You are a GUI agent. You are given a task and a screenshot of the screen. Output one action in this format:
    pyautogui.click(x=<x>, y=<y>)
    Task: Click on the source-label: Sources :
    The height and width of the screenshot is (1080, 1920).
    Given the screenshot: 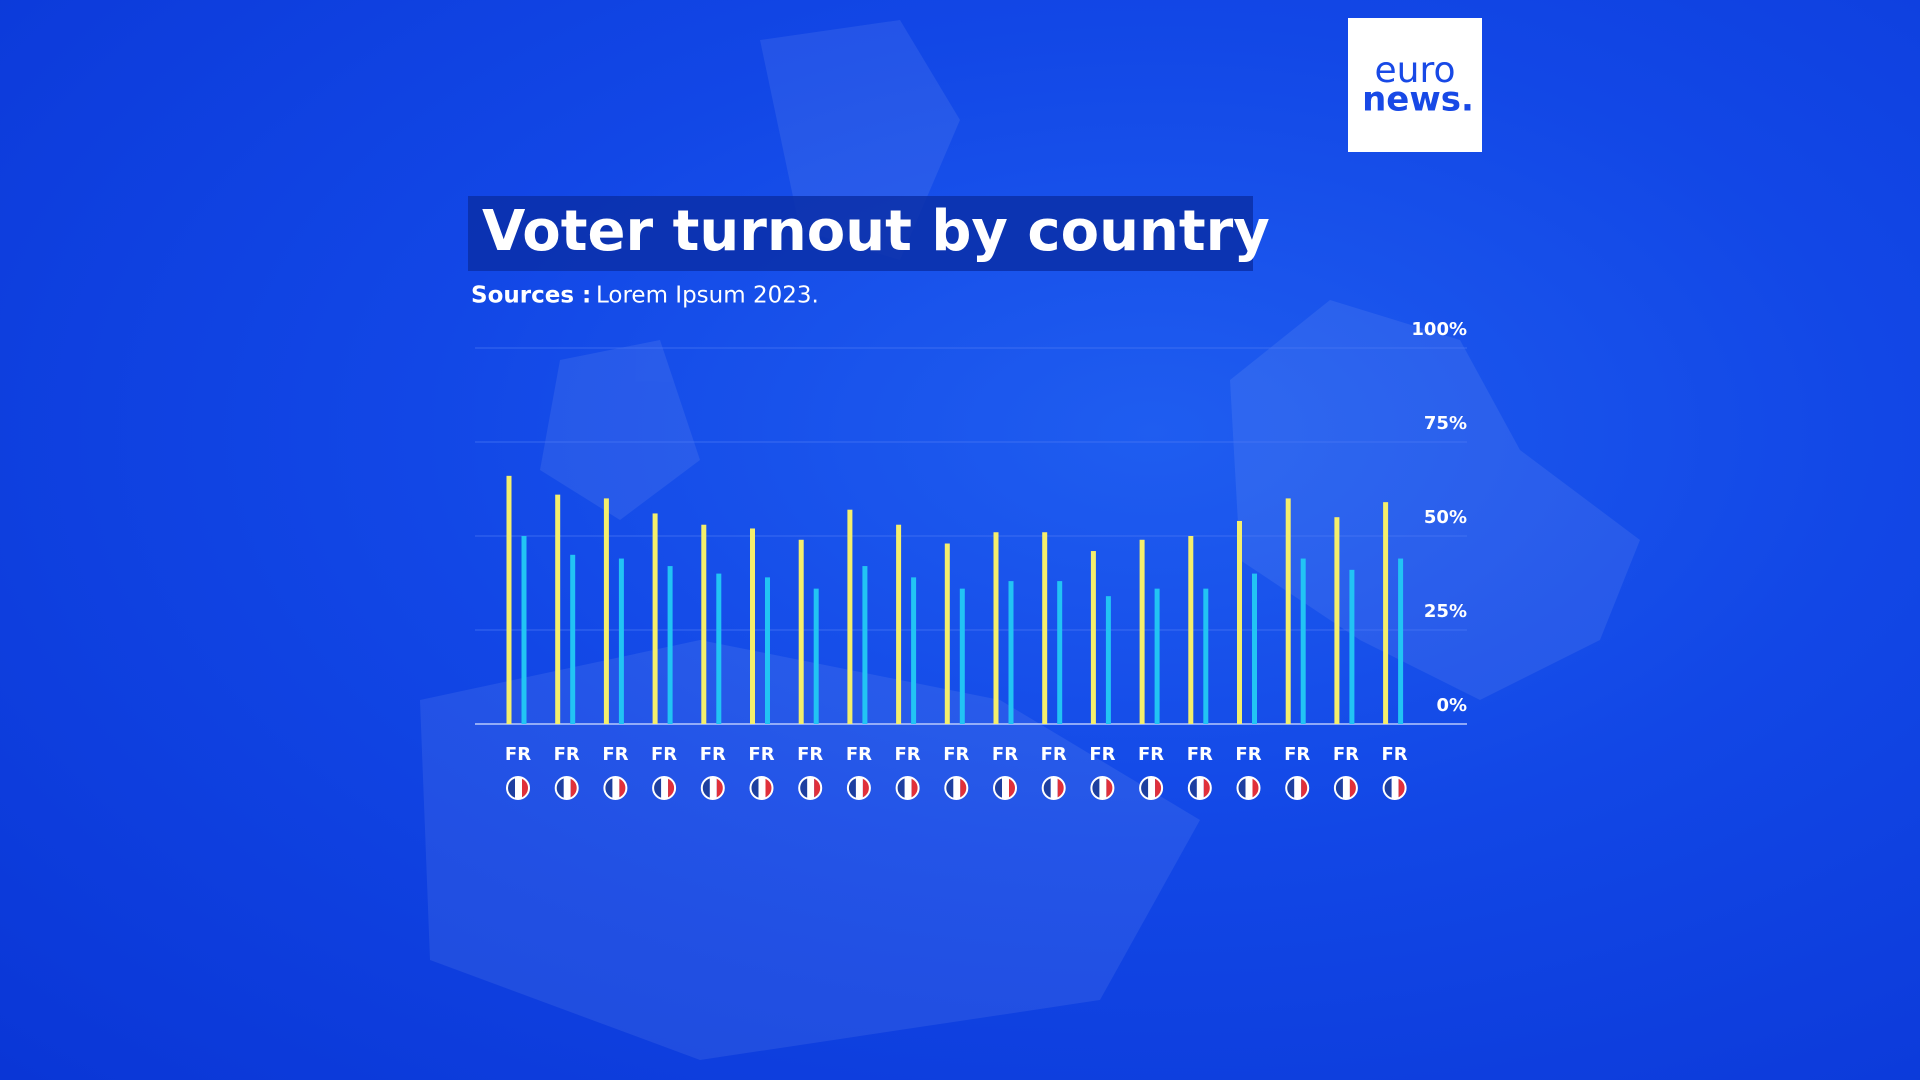 What is the action you would take?
    pyautogui.click(x=531, y=296)
    